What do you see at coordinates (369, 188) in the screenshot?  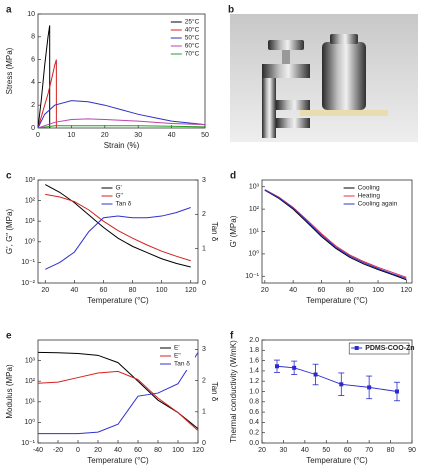 I see `legend-label: Cooling` at bounding box center [369, 188].